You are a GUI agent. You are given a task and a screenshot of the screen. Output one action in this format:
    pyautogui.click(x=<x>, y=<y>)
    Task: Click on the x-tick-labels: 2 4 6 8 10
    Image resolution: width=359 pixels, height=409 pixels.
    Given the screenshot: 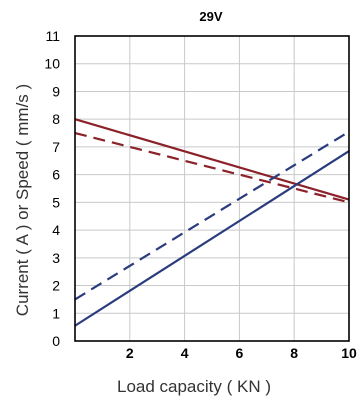 What is the action you would take?
    pyautogui.click(x=241, y=353)
    